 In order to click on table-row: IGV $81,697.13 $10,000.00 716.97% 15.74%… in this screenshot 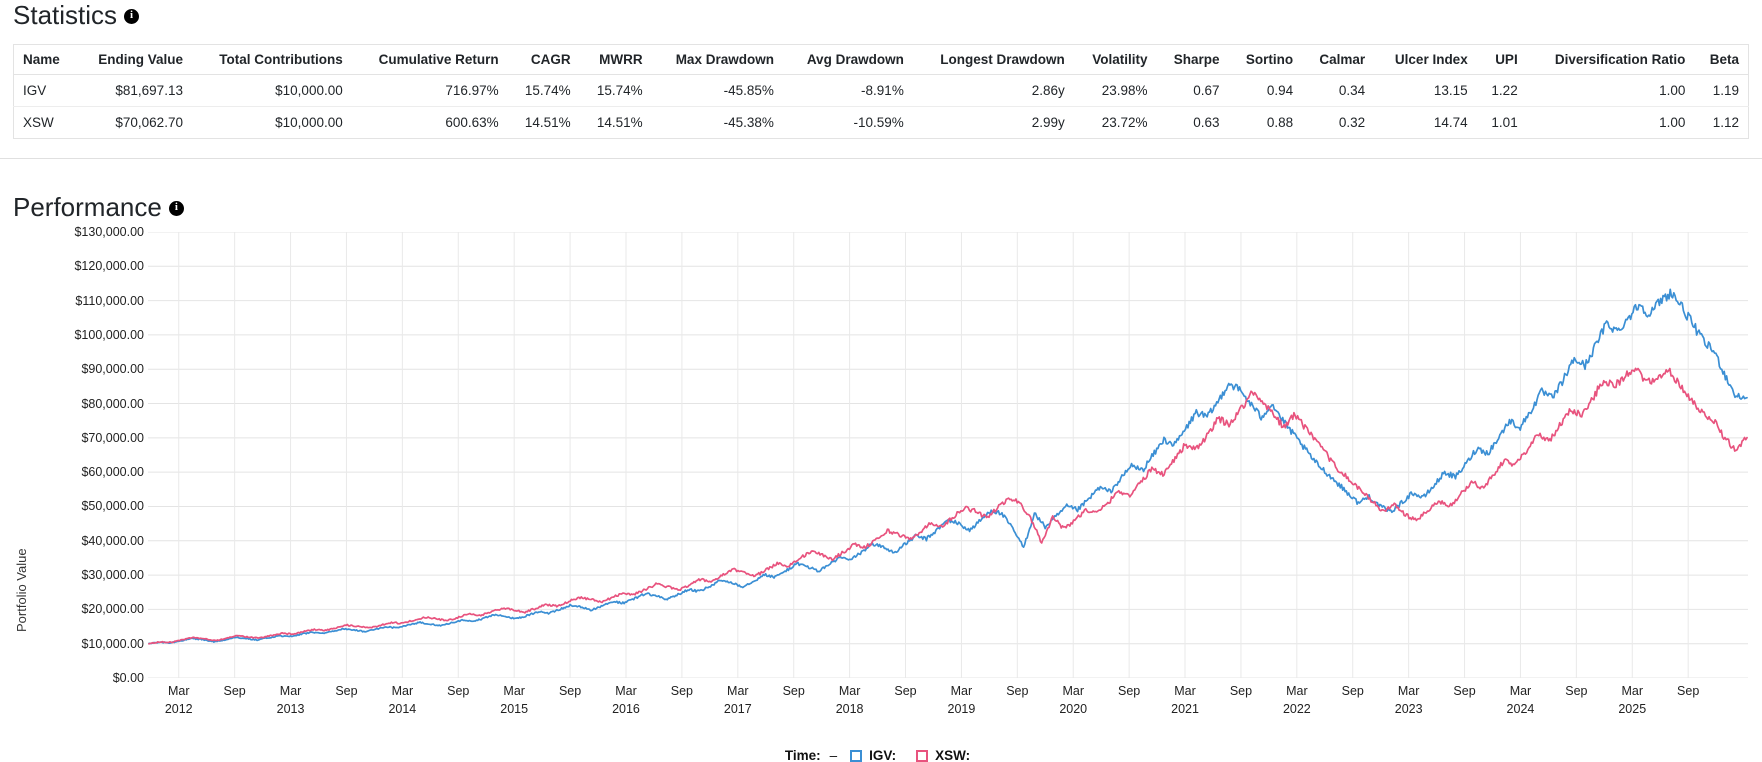, I will do `click(881, 90)`.